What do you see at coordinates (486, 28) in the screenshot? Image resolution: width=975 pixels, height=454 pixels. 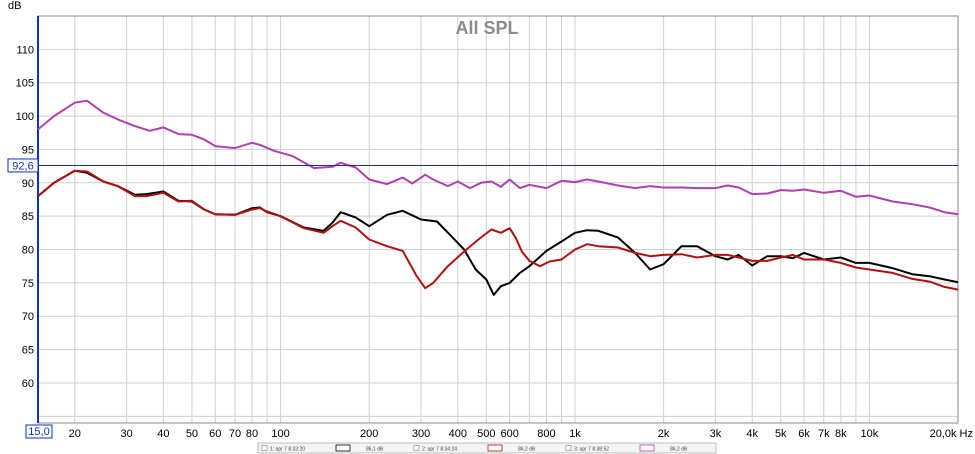 I see `chart-title: All SPL` at bounding box center [486, 28].